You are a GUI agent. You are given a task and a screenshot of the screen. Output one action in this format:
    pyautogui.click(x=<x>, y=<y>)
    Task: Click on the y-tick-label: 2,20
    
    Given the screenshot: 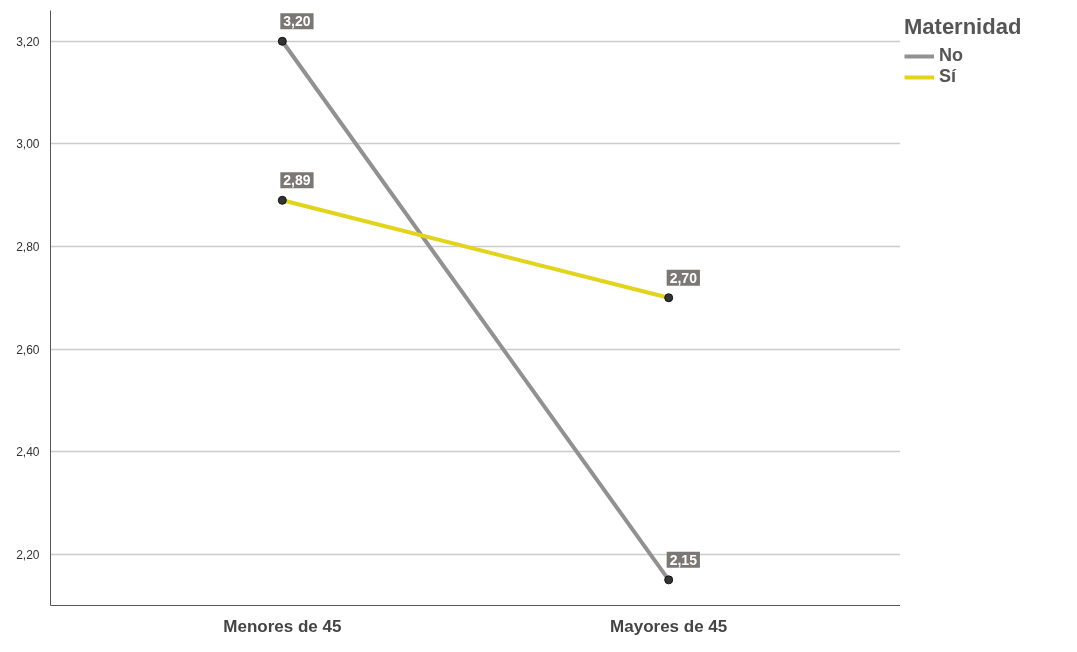 What is the action you would take?
    pyautogui.click(x=28, y=554)
    